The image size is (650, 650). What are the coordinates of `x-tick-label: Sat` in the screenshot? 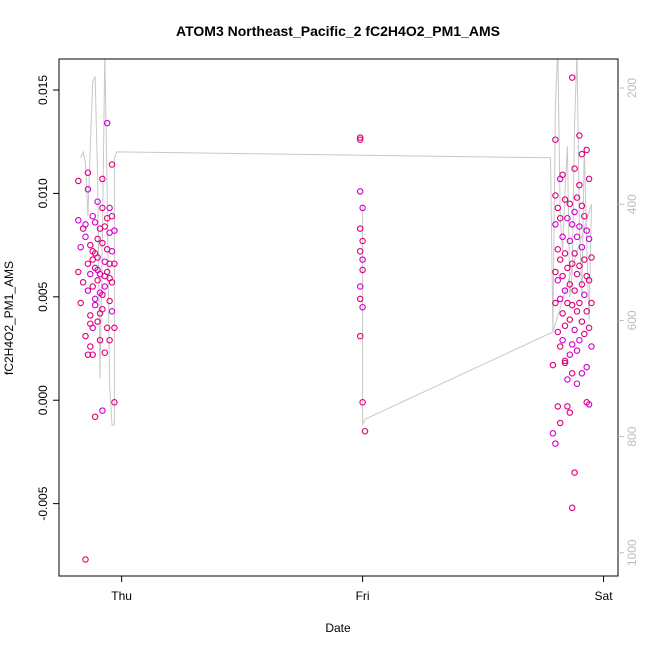 It's located at (604, 596).